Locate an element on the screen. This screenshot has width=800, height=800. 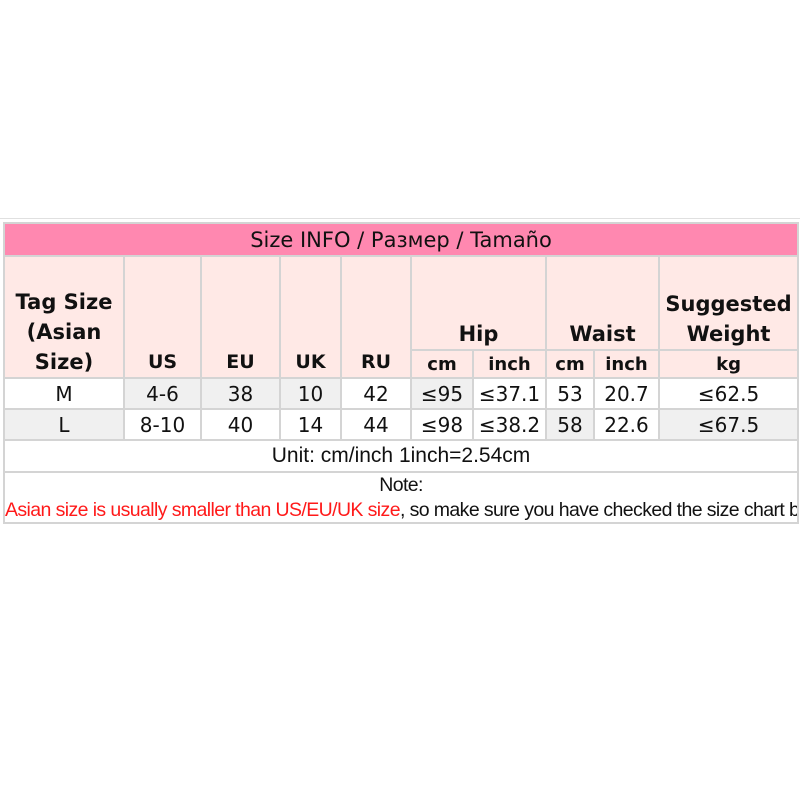
title-row: Size INFO / Размер / Tamaño is located at coordinates (401, 239).